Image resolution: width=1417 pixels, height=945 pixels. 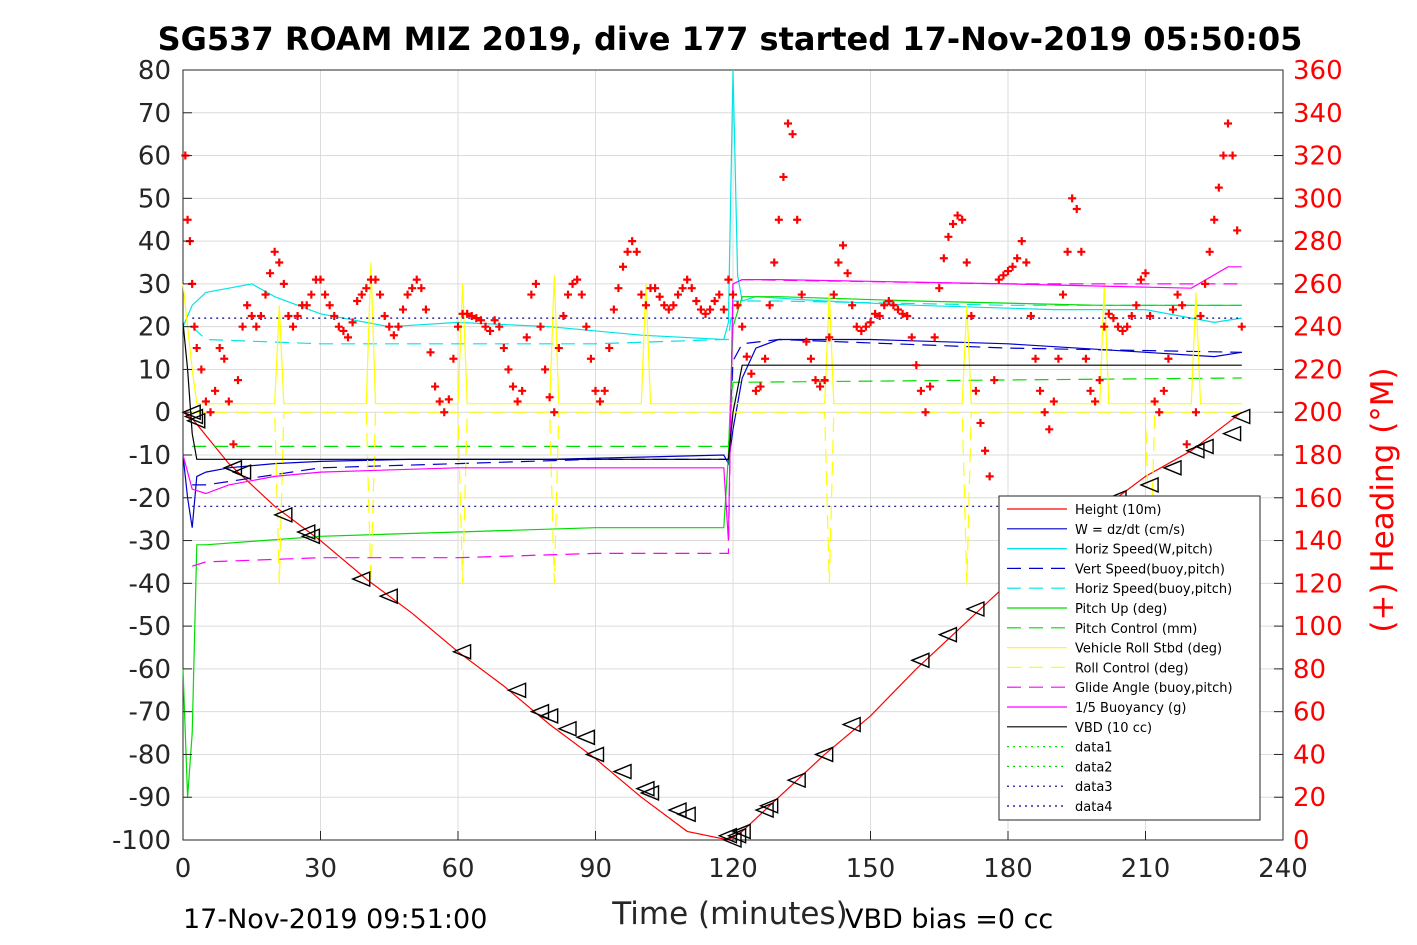 I want to click on legend-label: VBD (10 cc), so click(x=1113, y=728).